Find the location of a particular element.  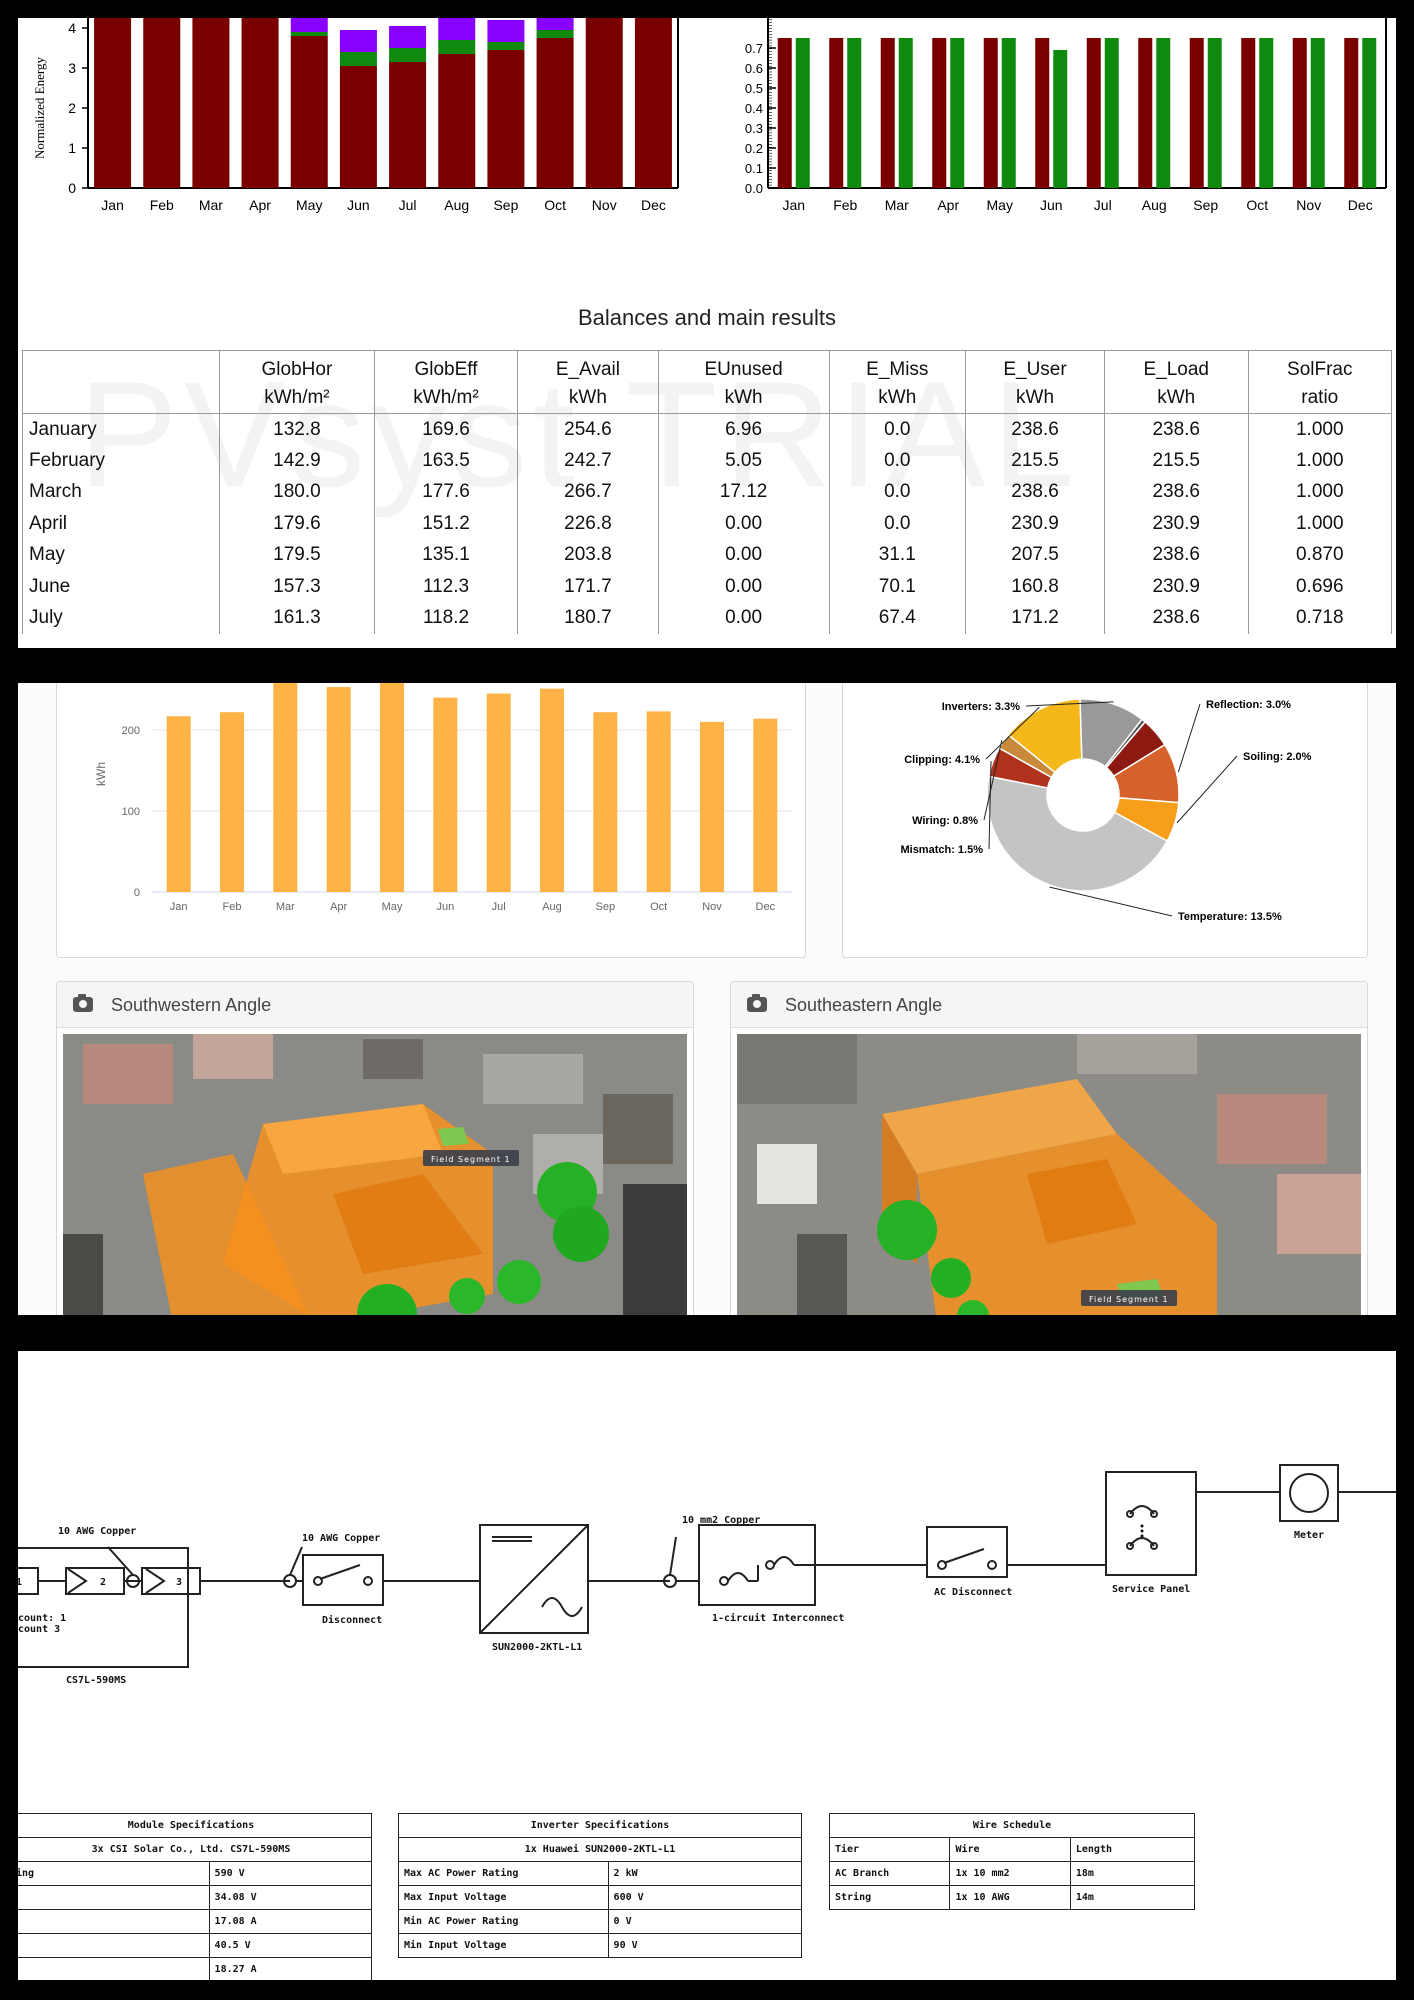

table-cell: 180.7 is located at coordinates (588, 618).